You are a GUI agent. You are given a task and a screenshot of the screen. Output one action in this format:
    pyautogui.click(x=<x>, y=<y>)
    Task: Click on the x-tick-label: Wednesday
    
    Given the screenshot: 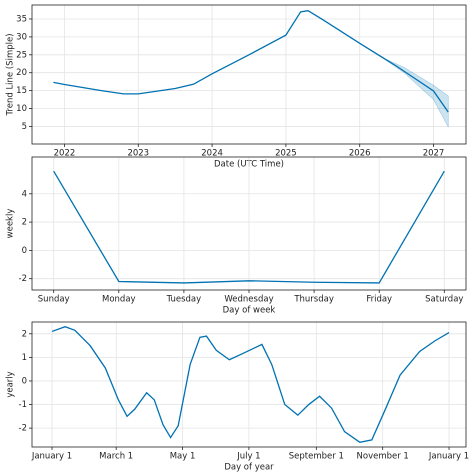 What is the action you would take?
    pyautogui.click(x=248, y=300)
    